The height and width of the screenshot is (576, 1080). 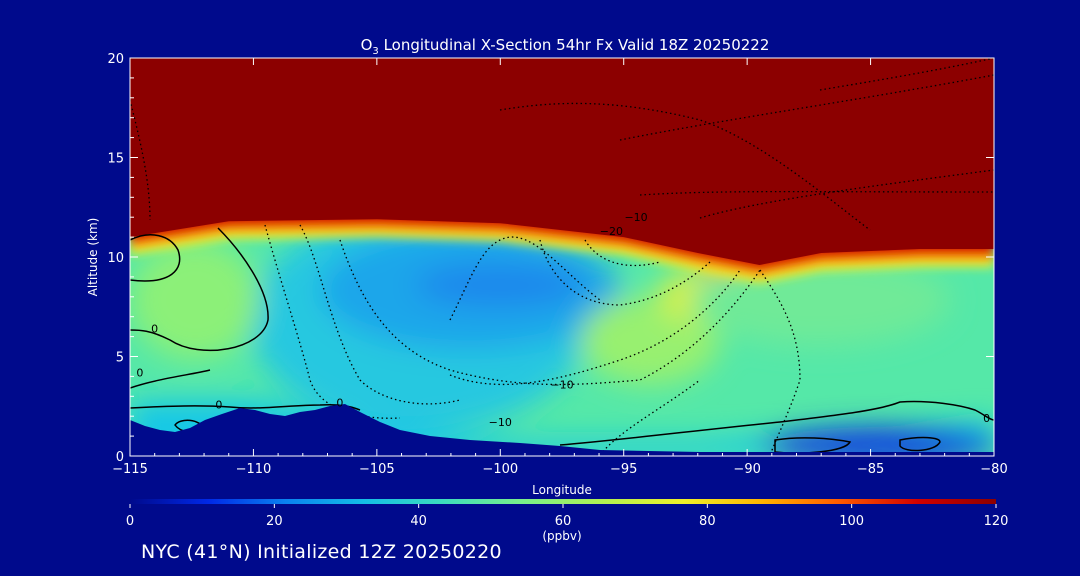 What do you see at coordinates (418, 521) in the screenshot?
I see `colorbar-tick-label: 40` at bounding box center [418, 521].